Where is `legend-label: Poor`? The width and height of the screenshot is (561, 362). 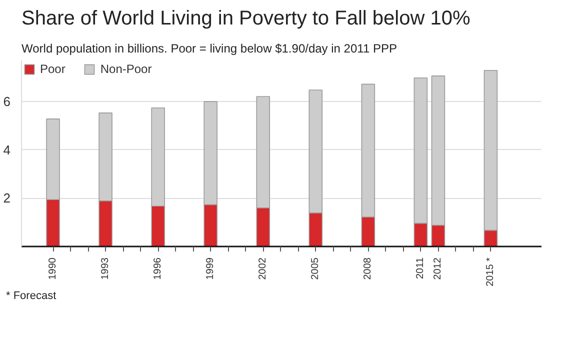 legend-label: Poor is located at coordinates (53, 69).